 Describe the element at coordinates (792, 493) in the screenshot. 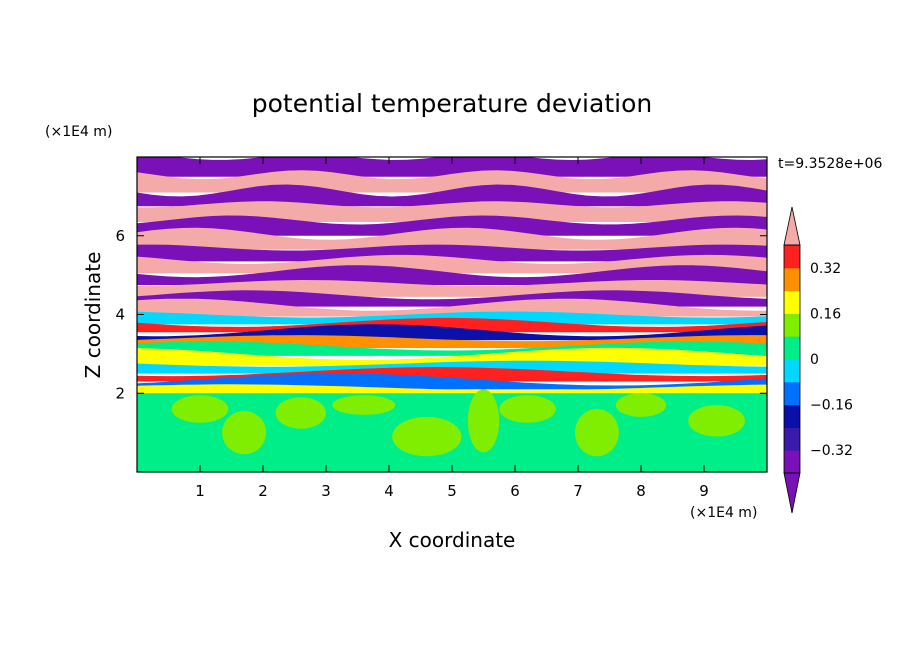

I see `colorbar-extend-low` at that location.